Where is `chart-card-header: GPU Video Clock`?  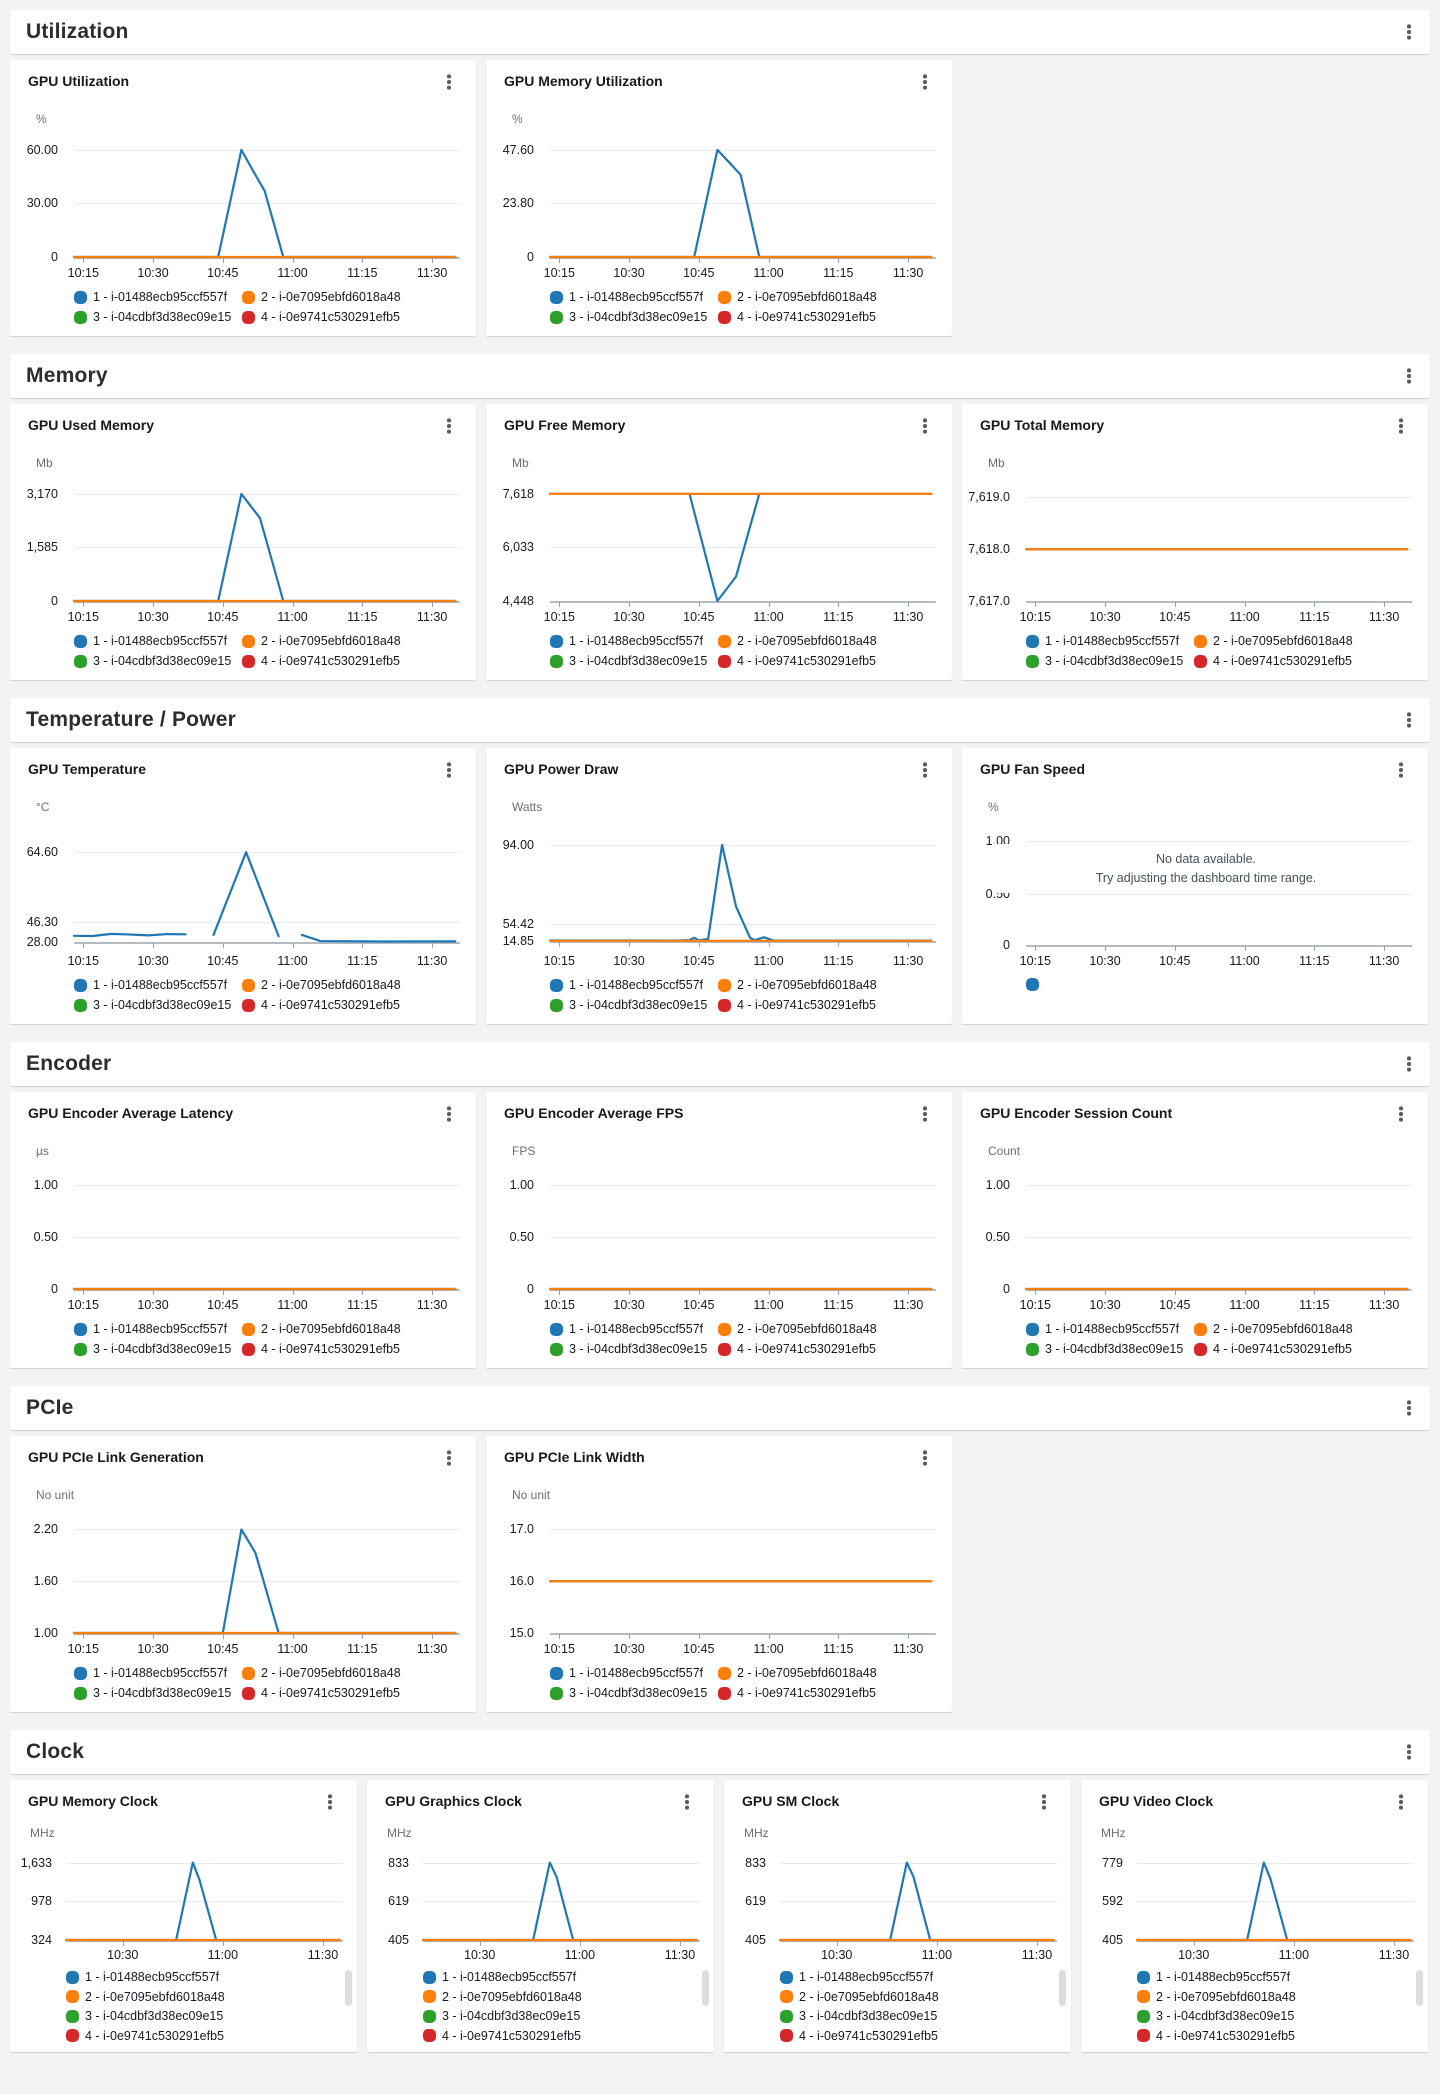 chart-card-header: GPU Video Clock is located at coordinates (1255, 1802).